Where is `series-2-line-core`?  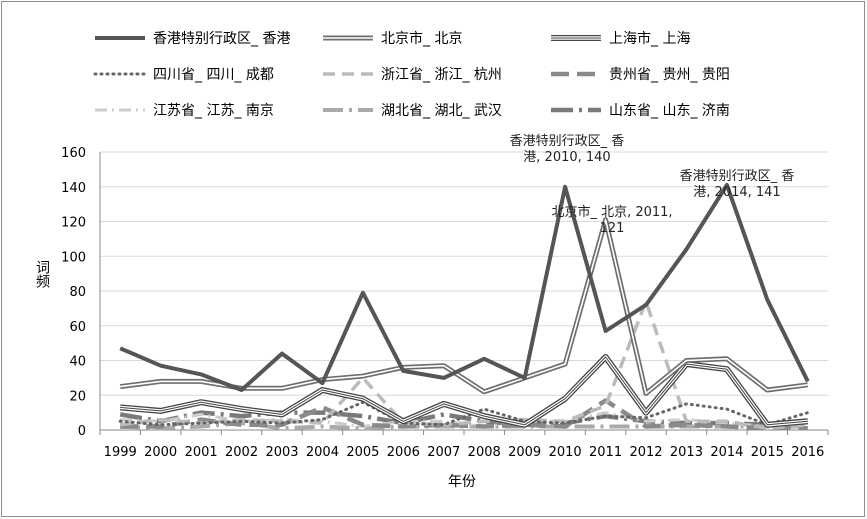 series-2-line-core is located at coordinates (464, 391).